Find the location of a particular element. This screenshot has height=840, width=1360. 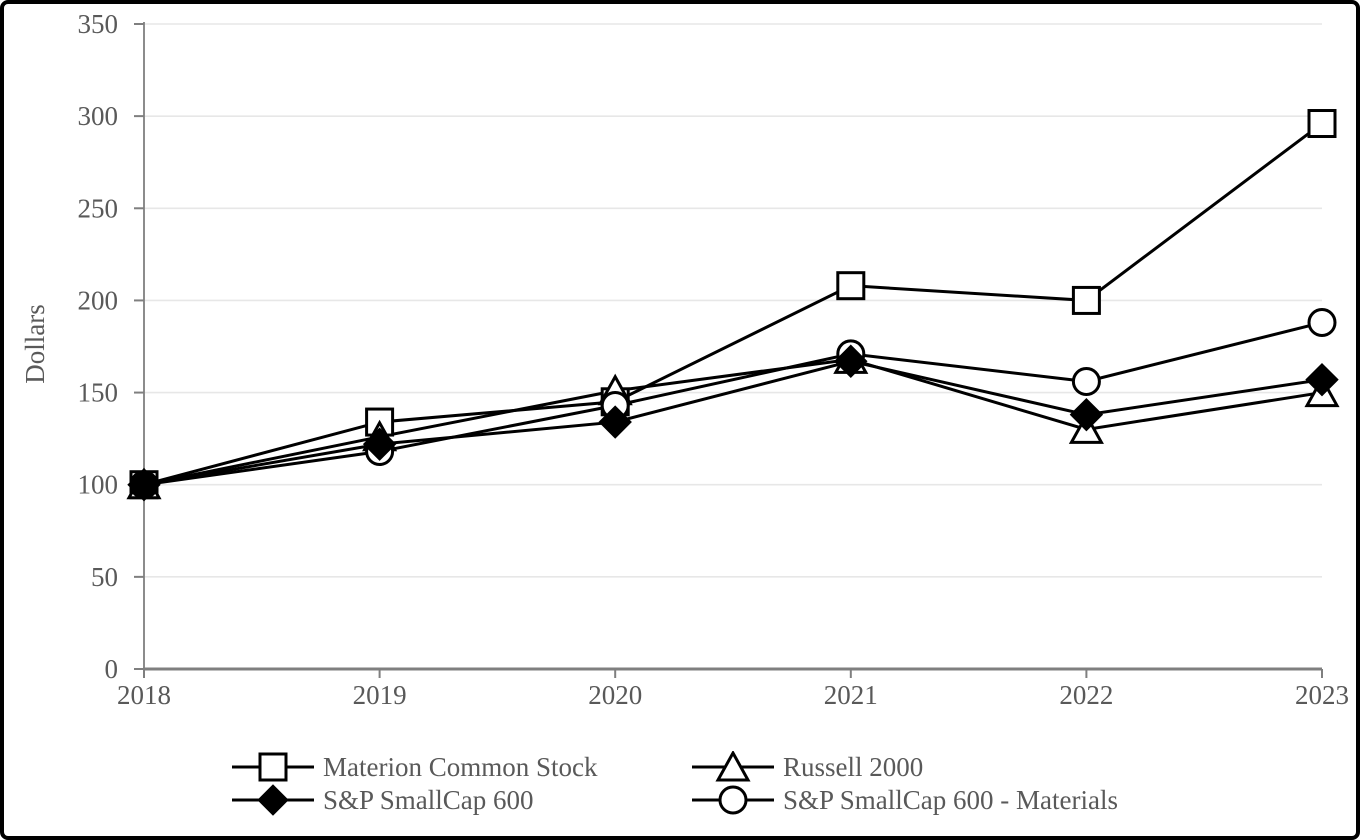

marker-s-p-smallcap-600-materials-2023 is located at coordinates (1322, 323).